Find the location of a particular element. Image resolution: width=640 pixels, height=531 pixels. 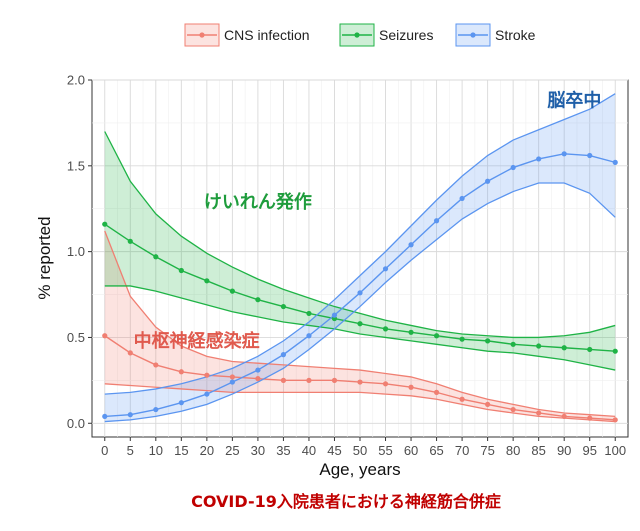

caption: COVID-19入院患者における神経筋合併症 is located at coordinates (346, 501).